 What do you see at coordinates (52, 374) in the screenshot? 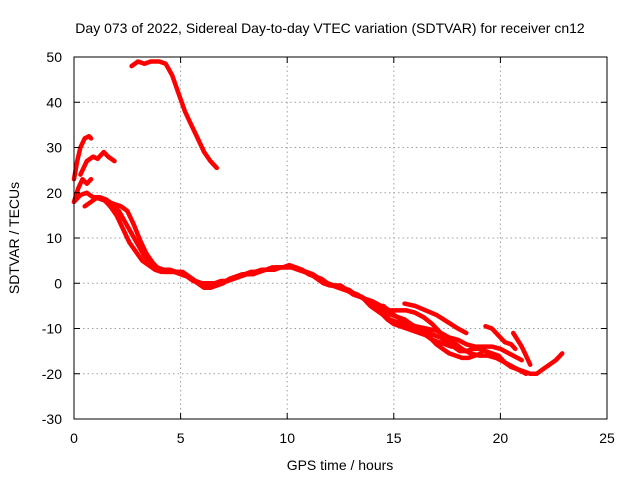
I see `y-tick-label: -20` at bounding box center [52, 374].